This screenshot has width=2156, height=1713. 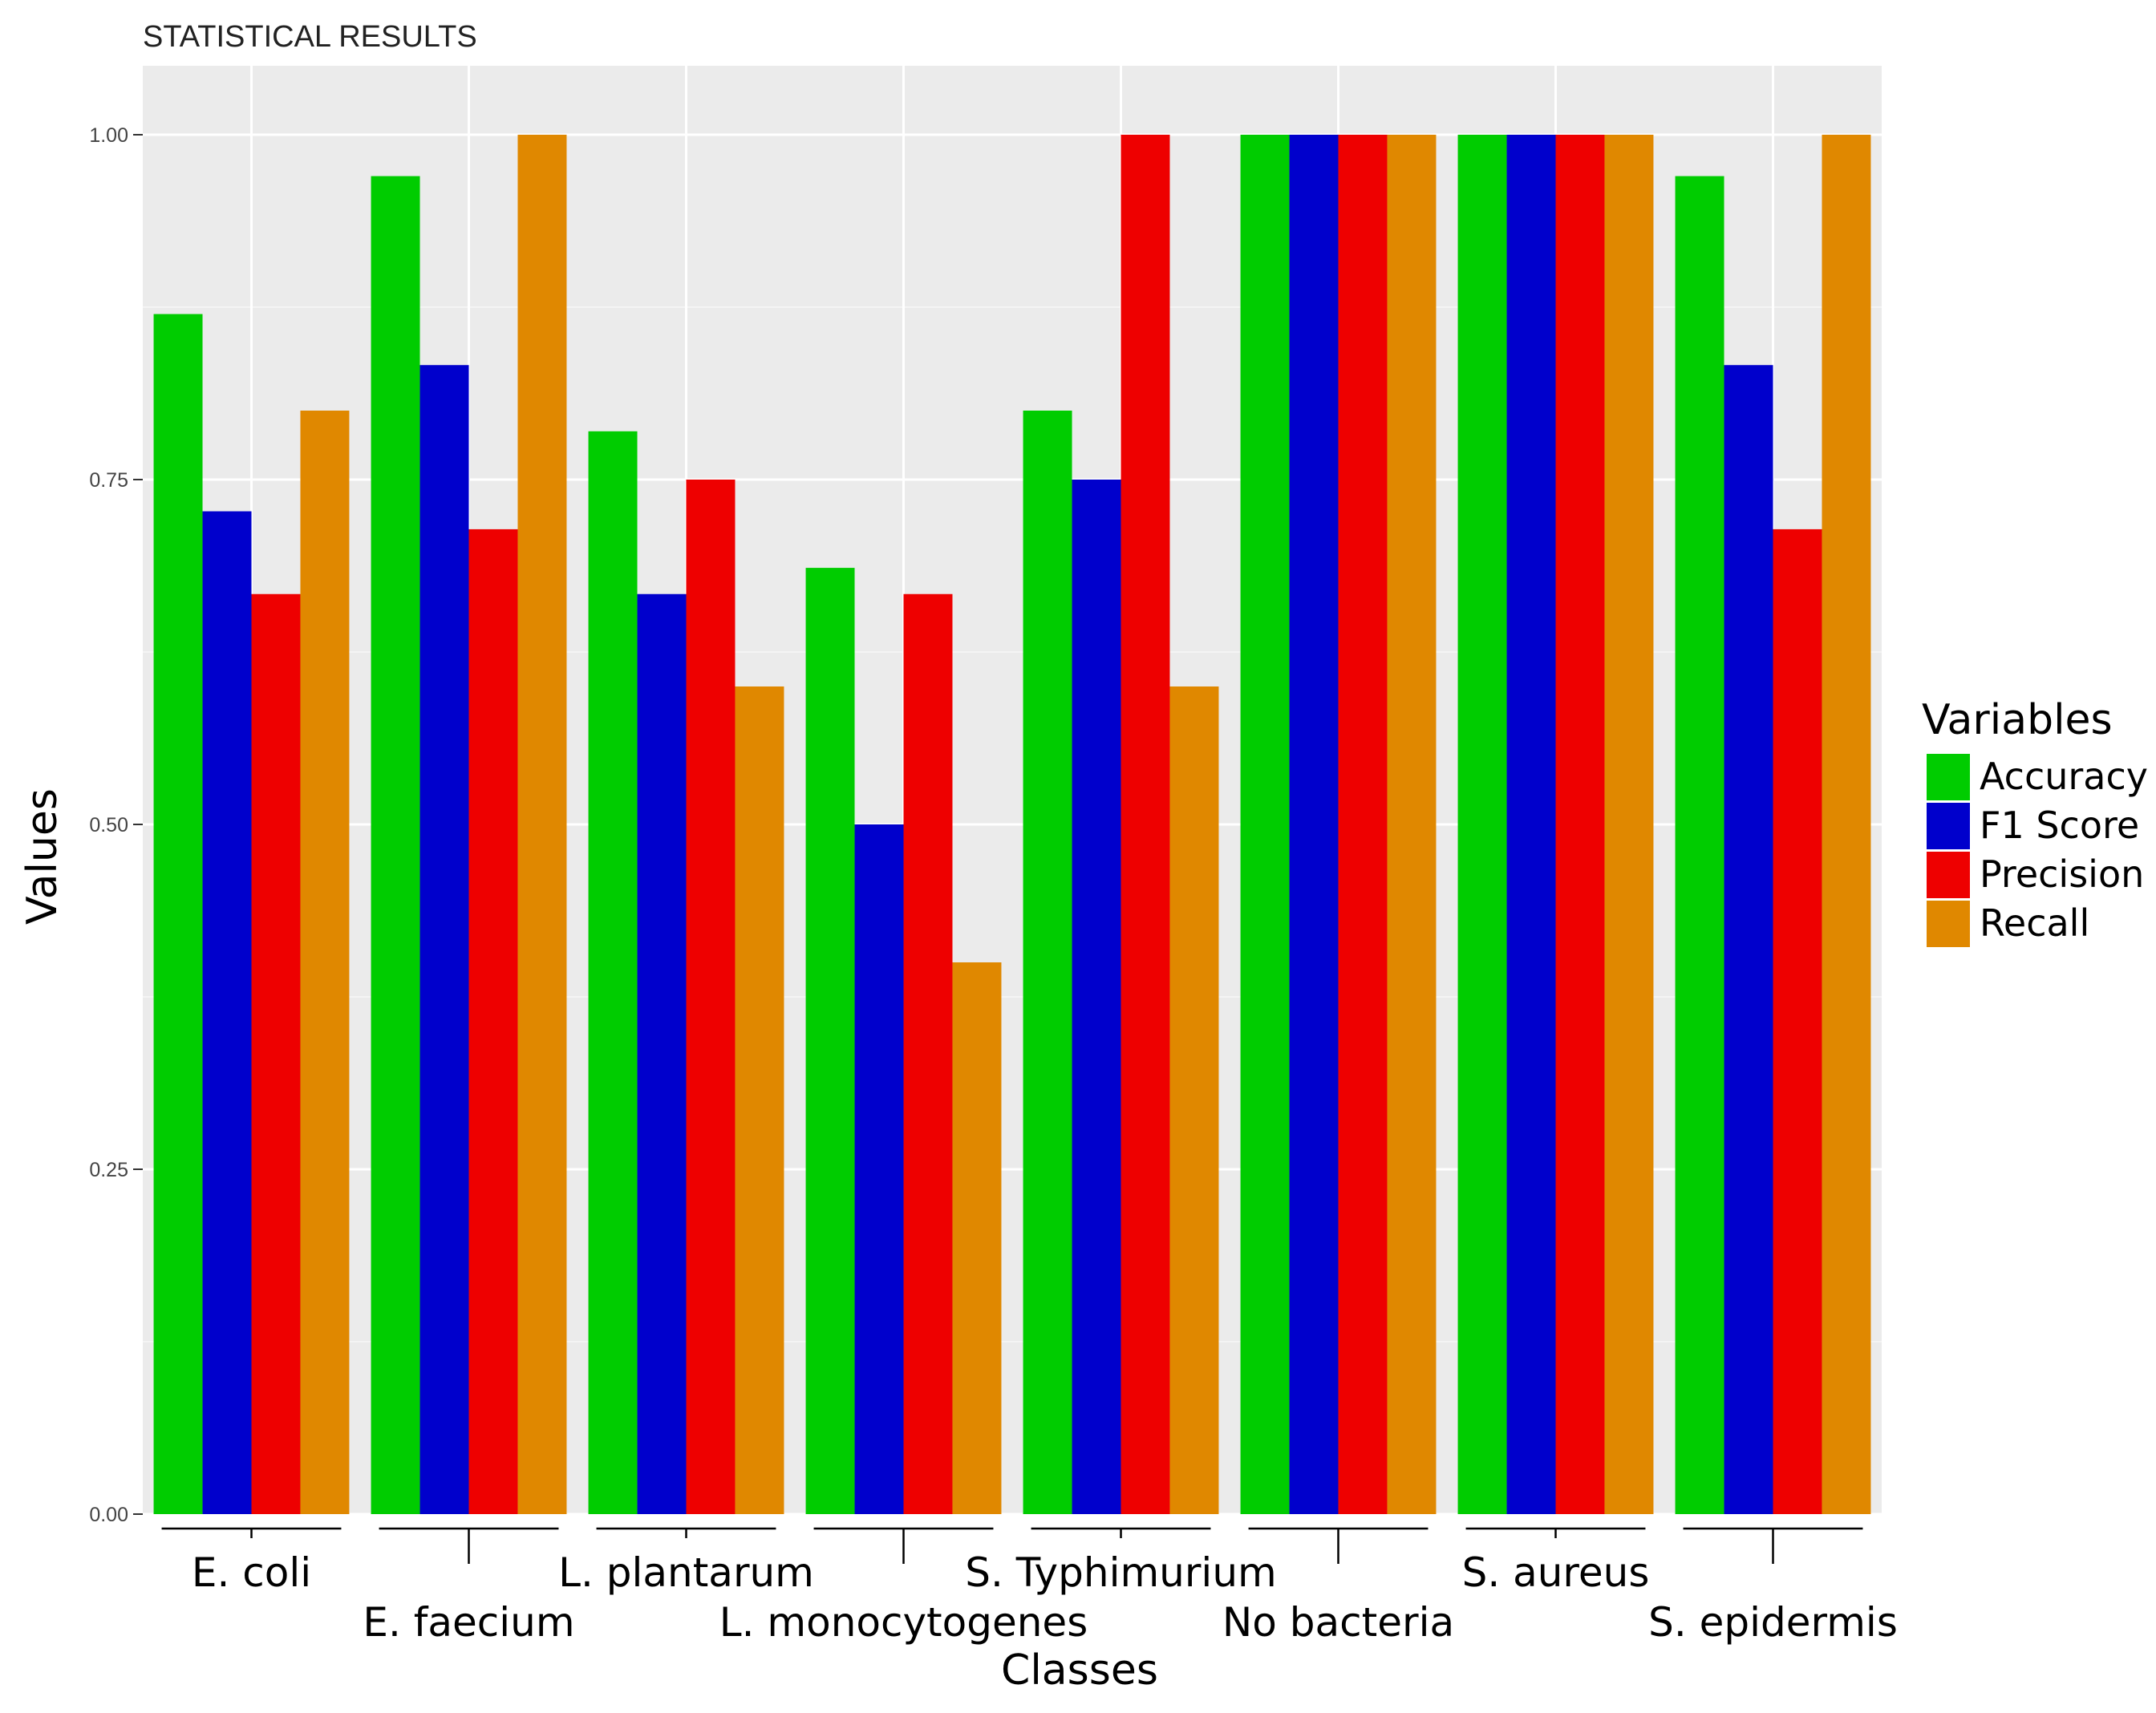 What do you see at coordinates (2018, 720) in the screenshot?
I see `legend-title: Variables` at bounding box center [2018, 720].